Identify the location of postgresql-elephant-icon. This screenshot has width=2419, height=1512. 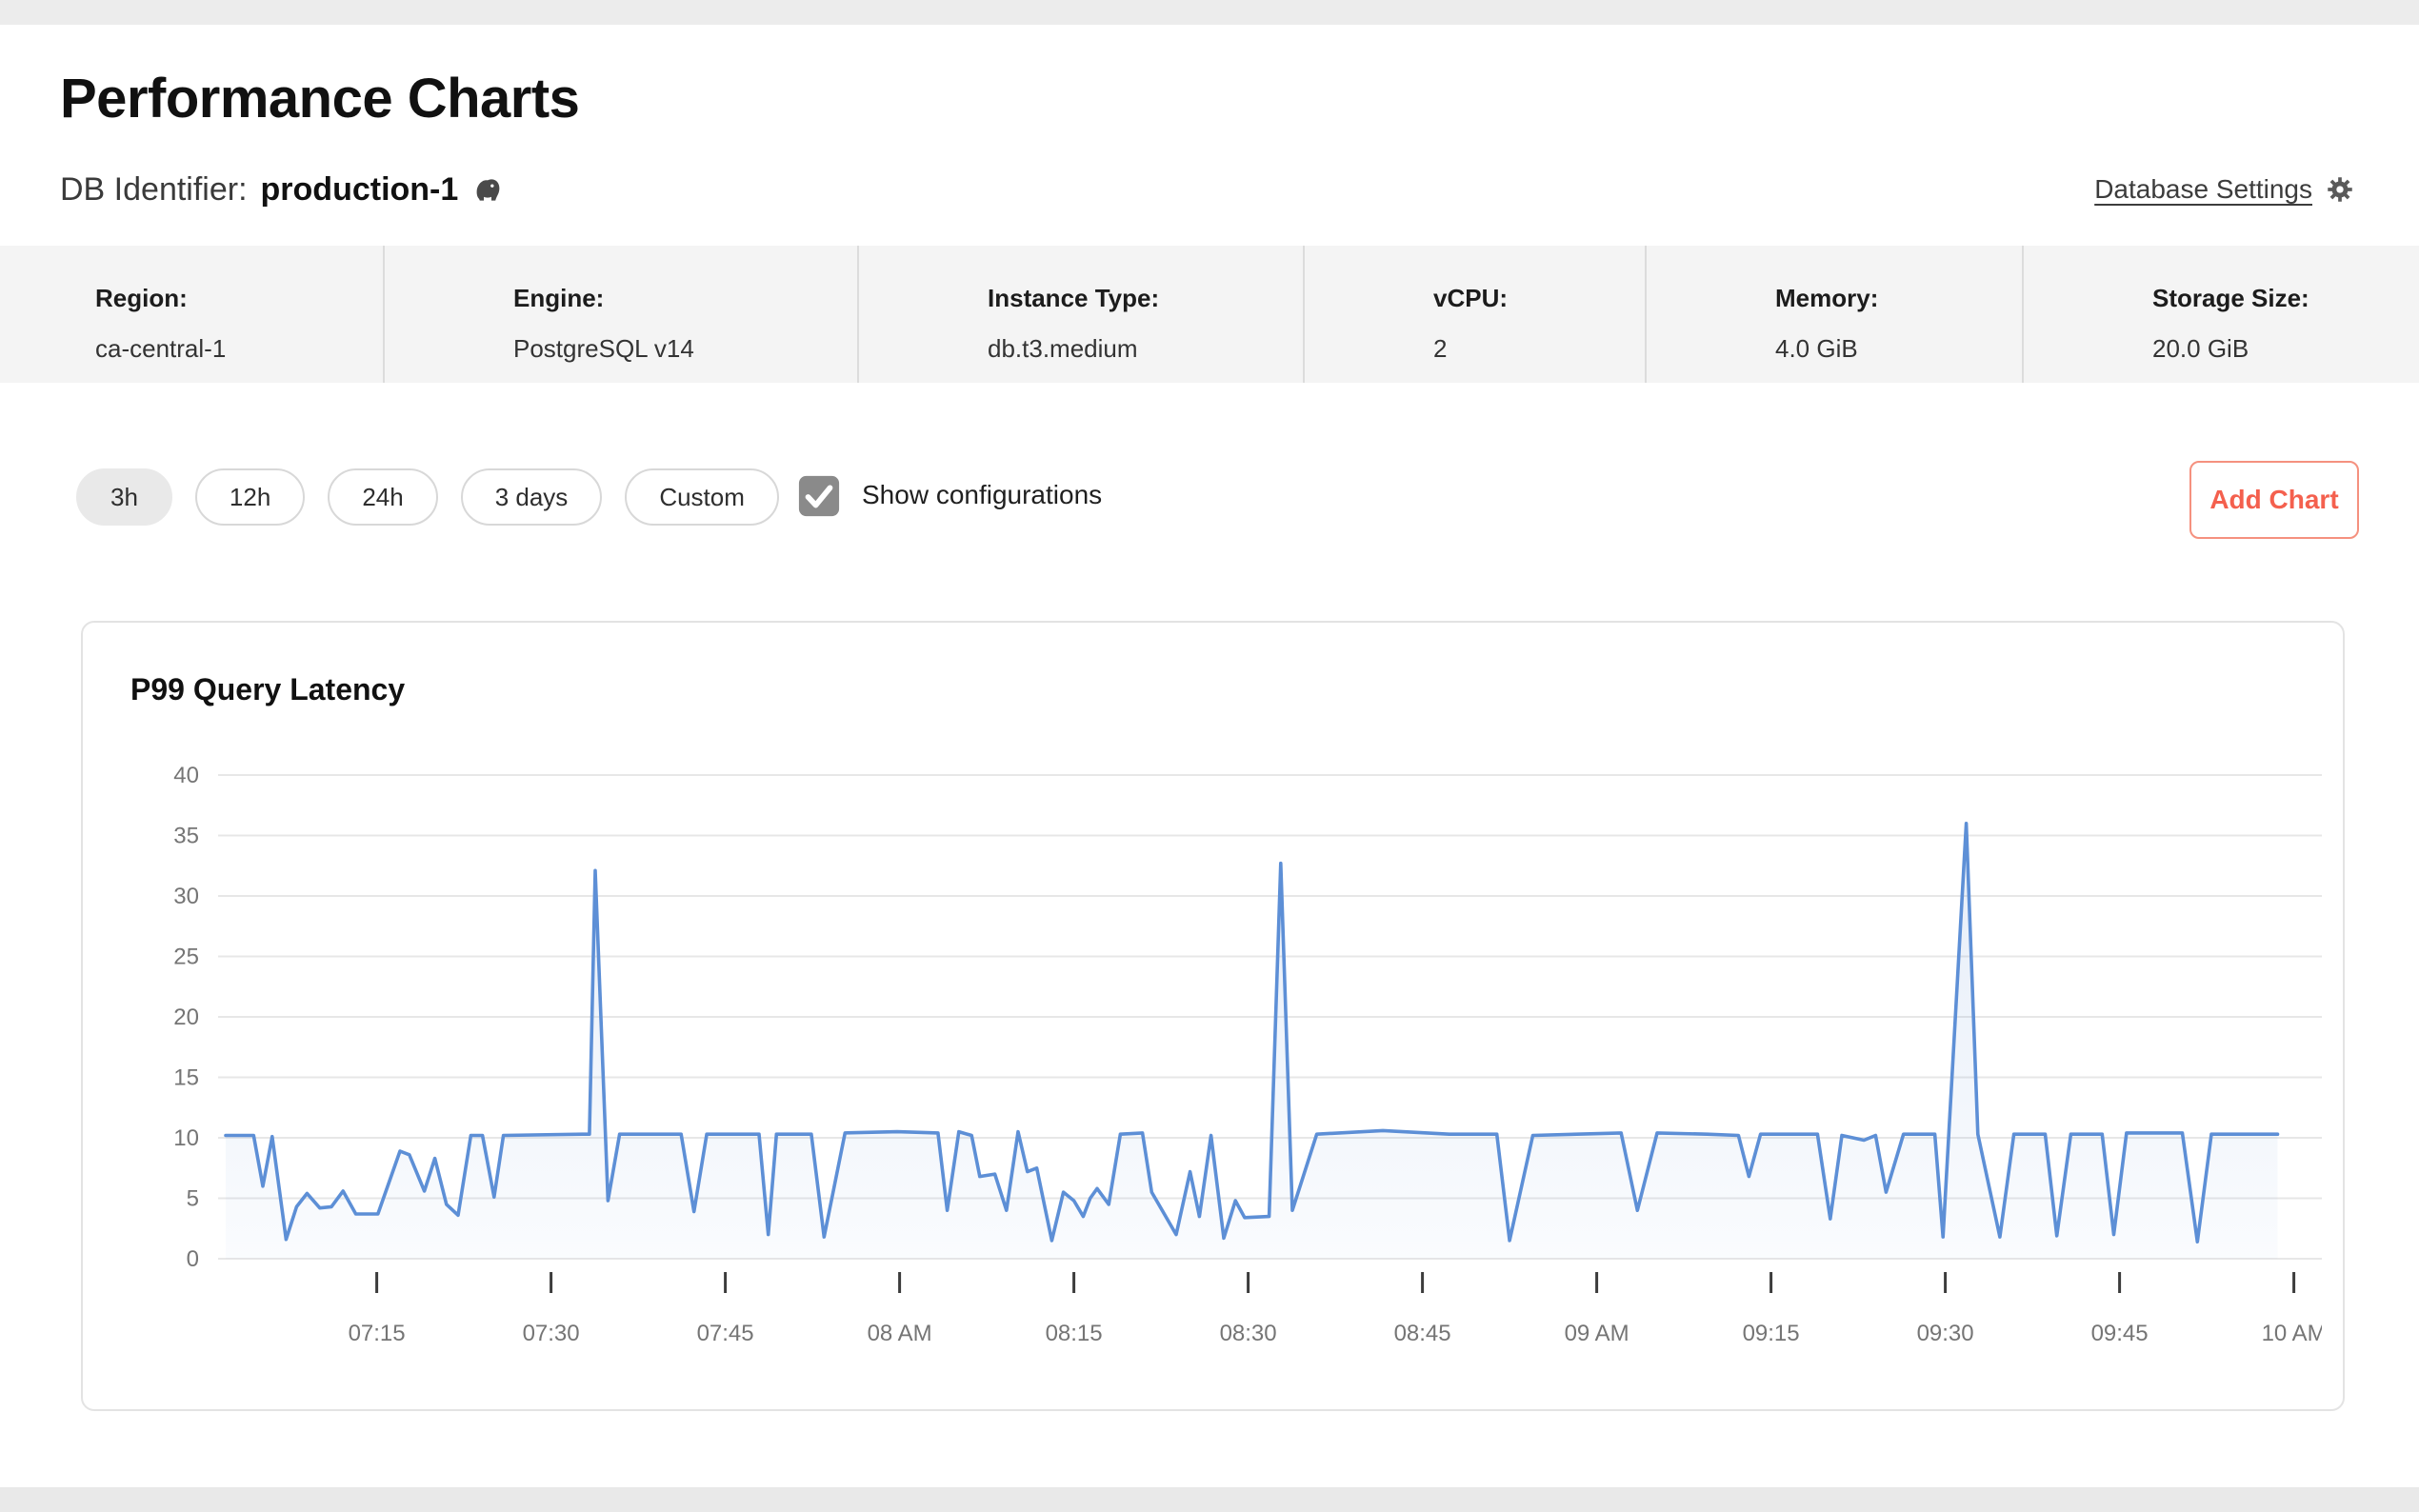
(488, 189).